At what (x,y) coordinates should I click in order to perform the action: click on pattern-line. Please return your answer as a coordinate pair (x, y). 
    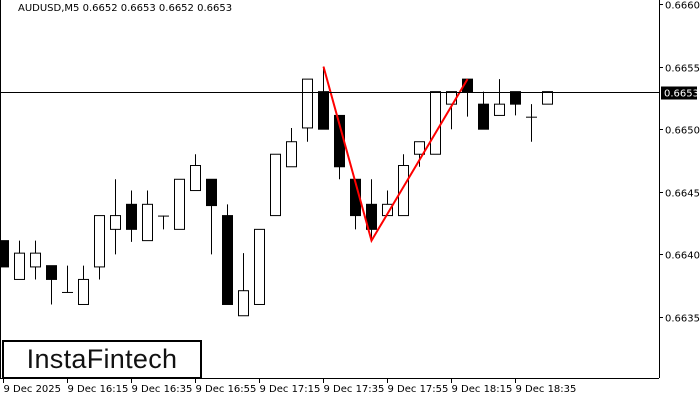
    Looking at the image, I should click on (395, 155).